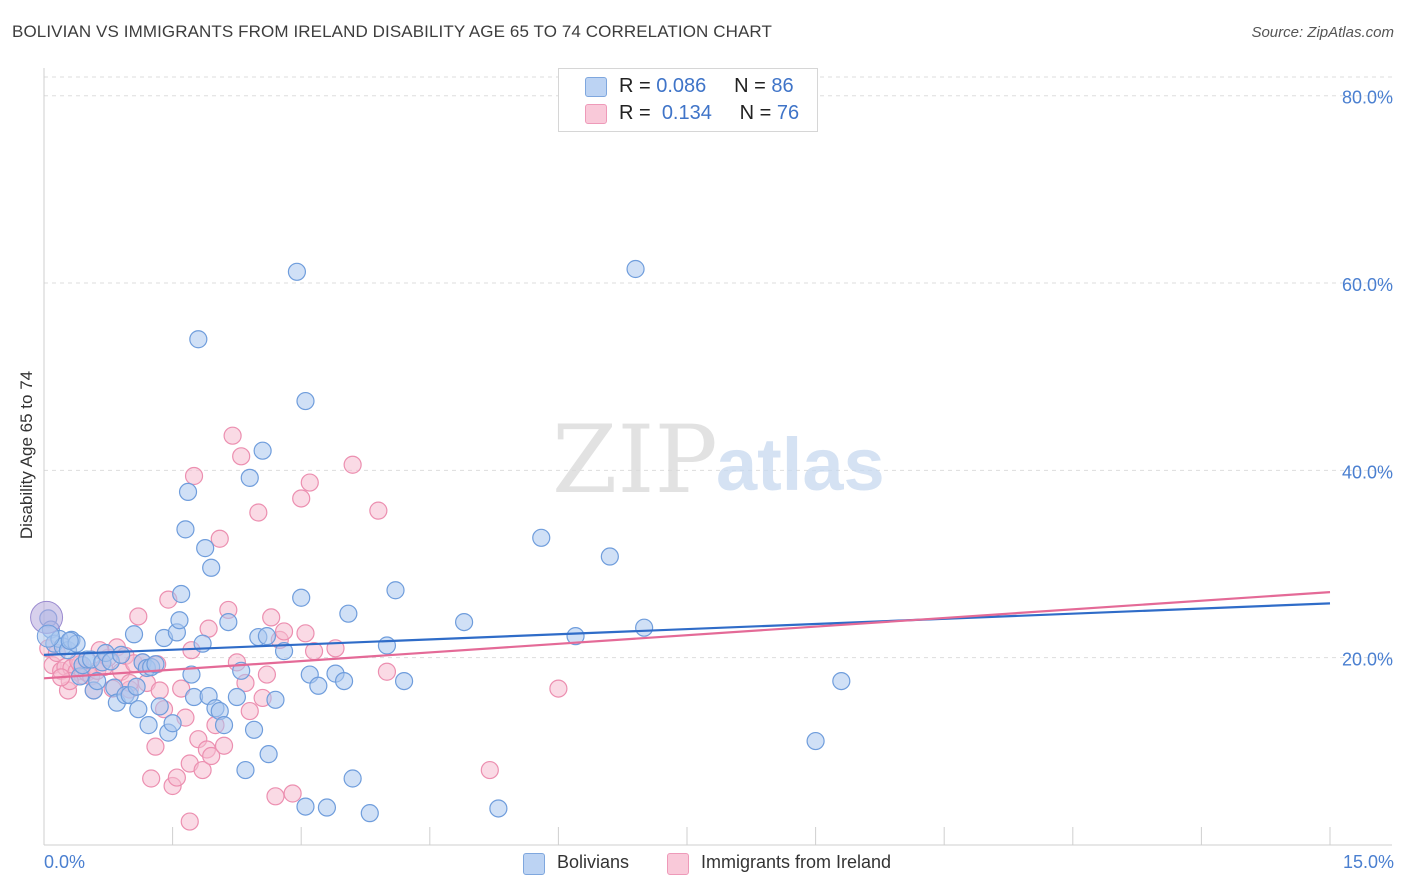  I want to click on r-value: 0.086, so click(681, 86).